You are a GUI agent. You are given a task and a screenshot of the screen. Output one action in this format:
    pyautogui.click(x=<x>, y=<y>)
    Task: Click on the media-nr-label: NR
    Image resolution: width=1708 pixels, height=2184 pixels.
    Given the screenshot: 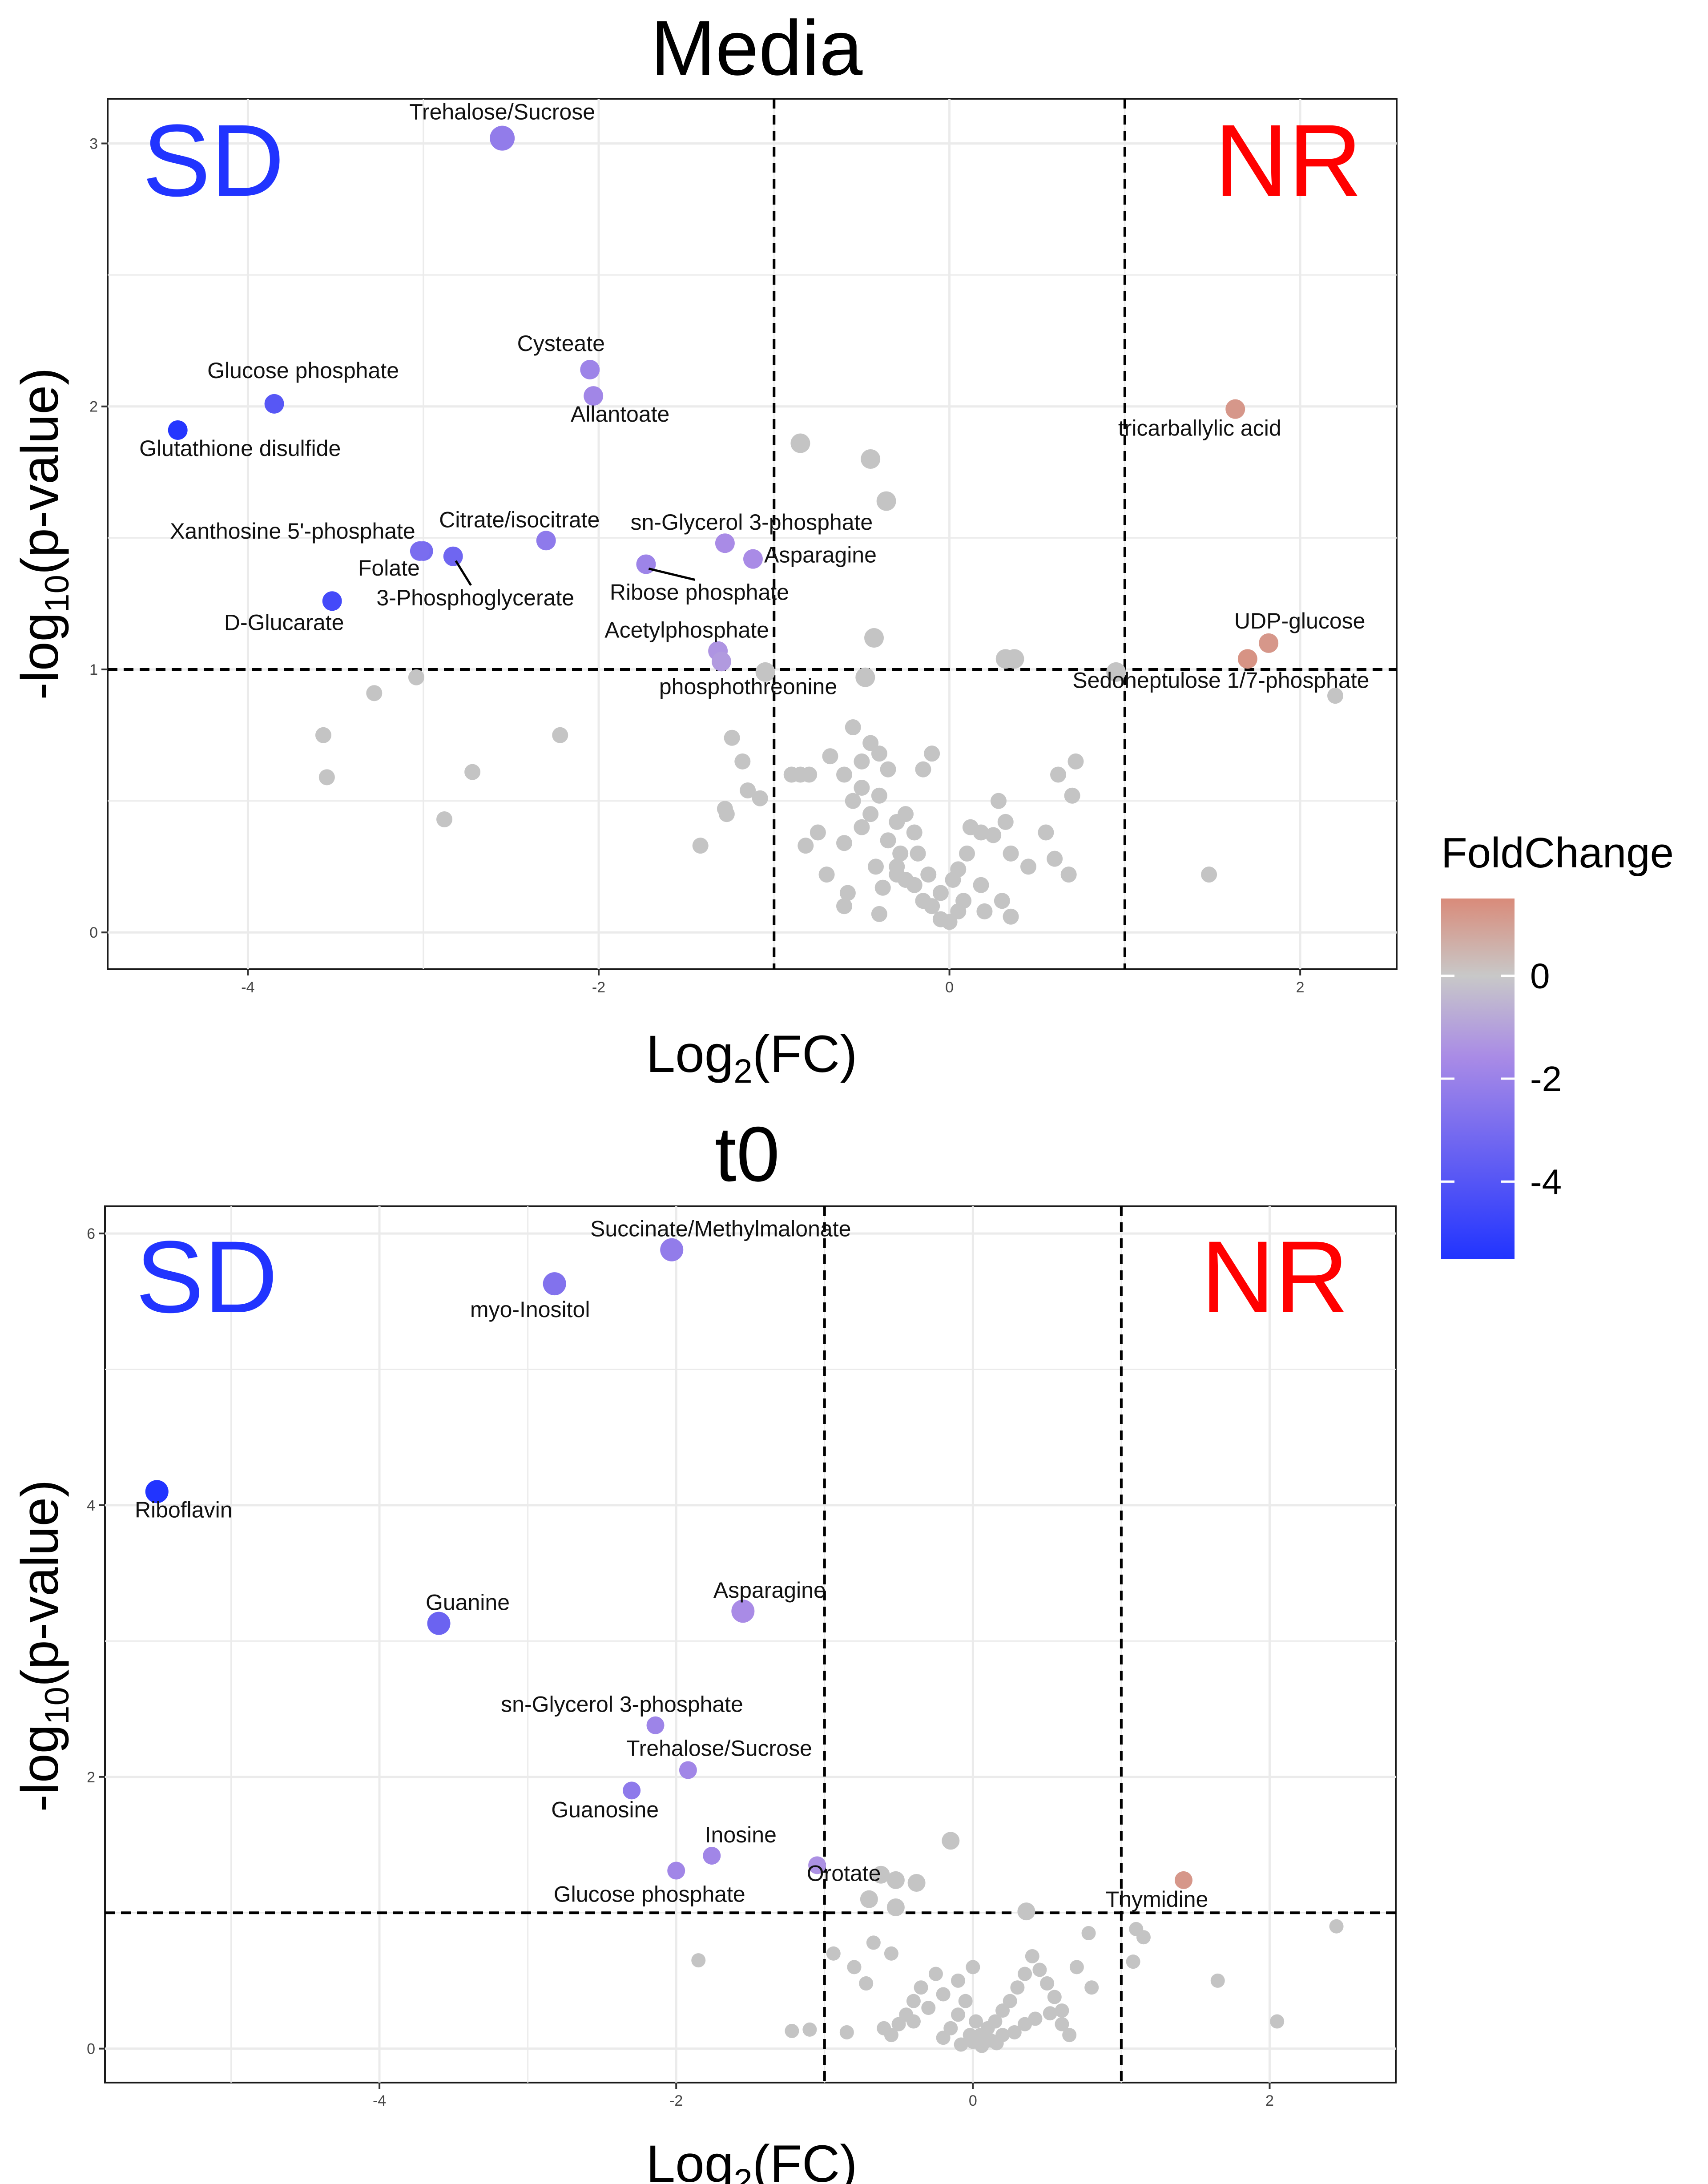 What is the action you would take?
    pyautogui.click(x=1288, y=160)
    